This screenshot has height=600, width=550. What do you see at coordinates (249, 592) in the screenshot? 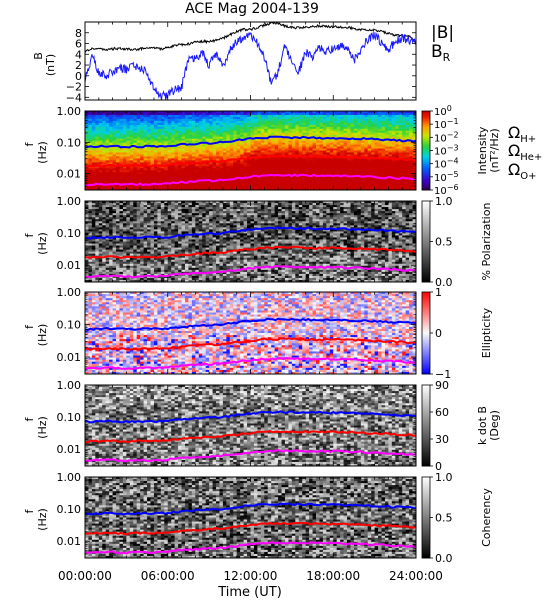
I see `x-axis-label: Time (UT)` at bounding box center [249, 592].